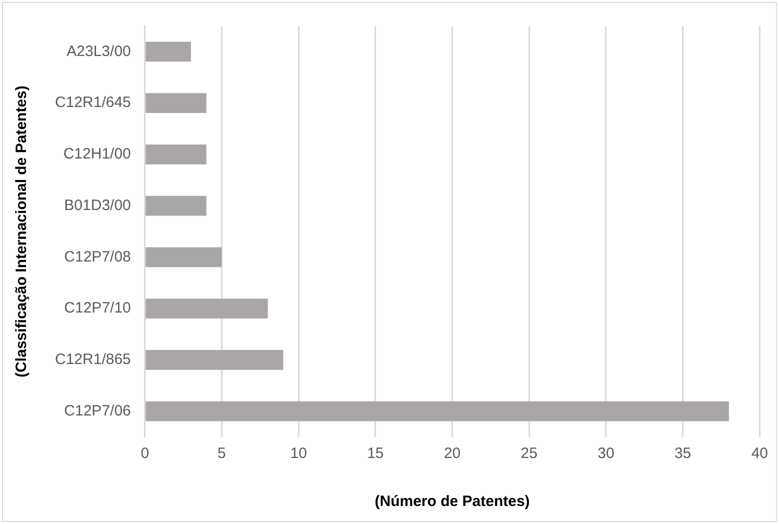 Image resolution: width=779 pixels, height=524 pixels. Describe the element at coordinates (222, 453) in the screenshot. I see `x-tick-label: 5` at that location.